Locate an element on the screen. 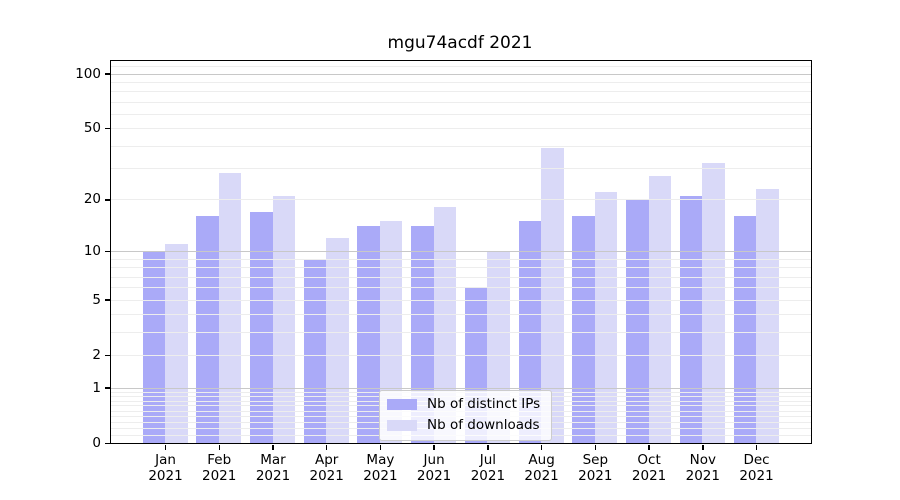 The height and width of the screenshot is (500, 900). x-tick-month: Oct is located at coordinates (649, 460).